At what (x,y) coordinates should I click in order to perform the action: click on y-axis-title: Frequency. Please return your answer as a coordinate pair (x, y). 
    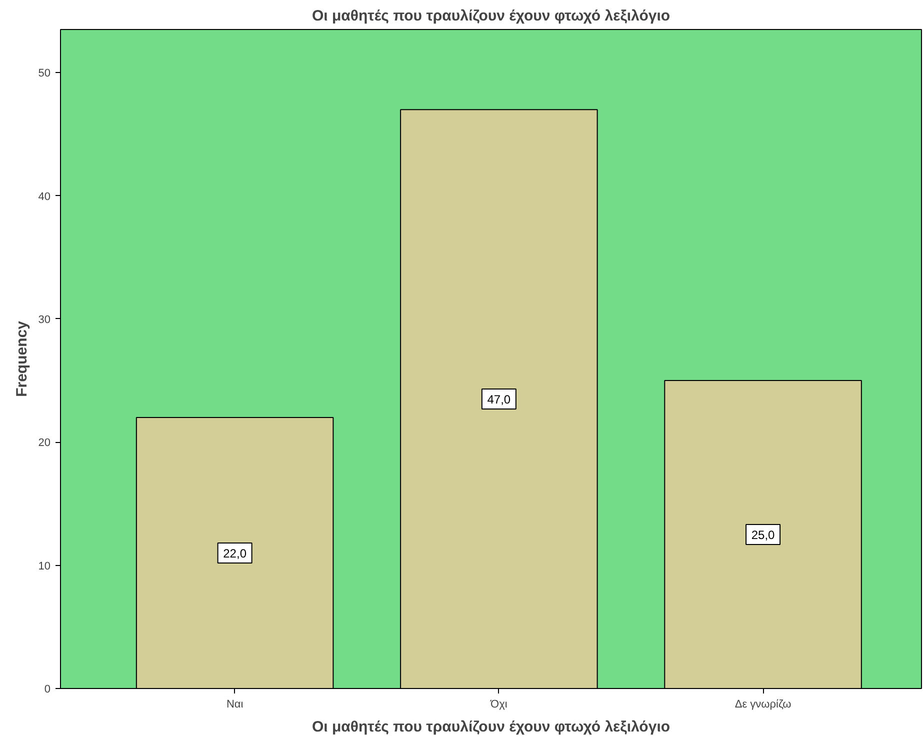
    Looking at the image, I should click on (21, 358).